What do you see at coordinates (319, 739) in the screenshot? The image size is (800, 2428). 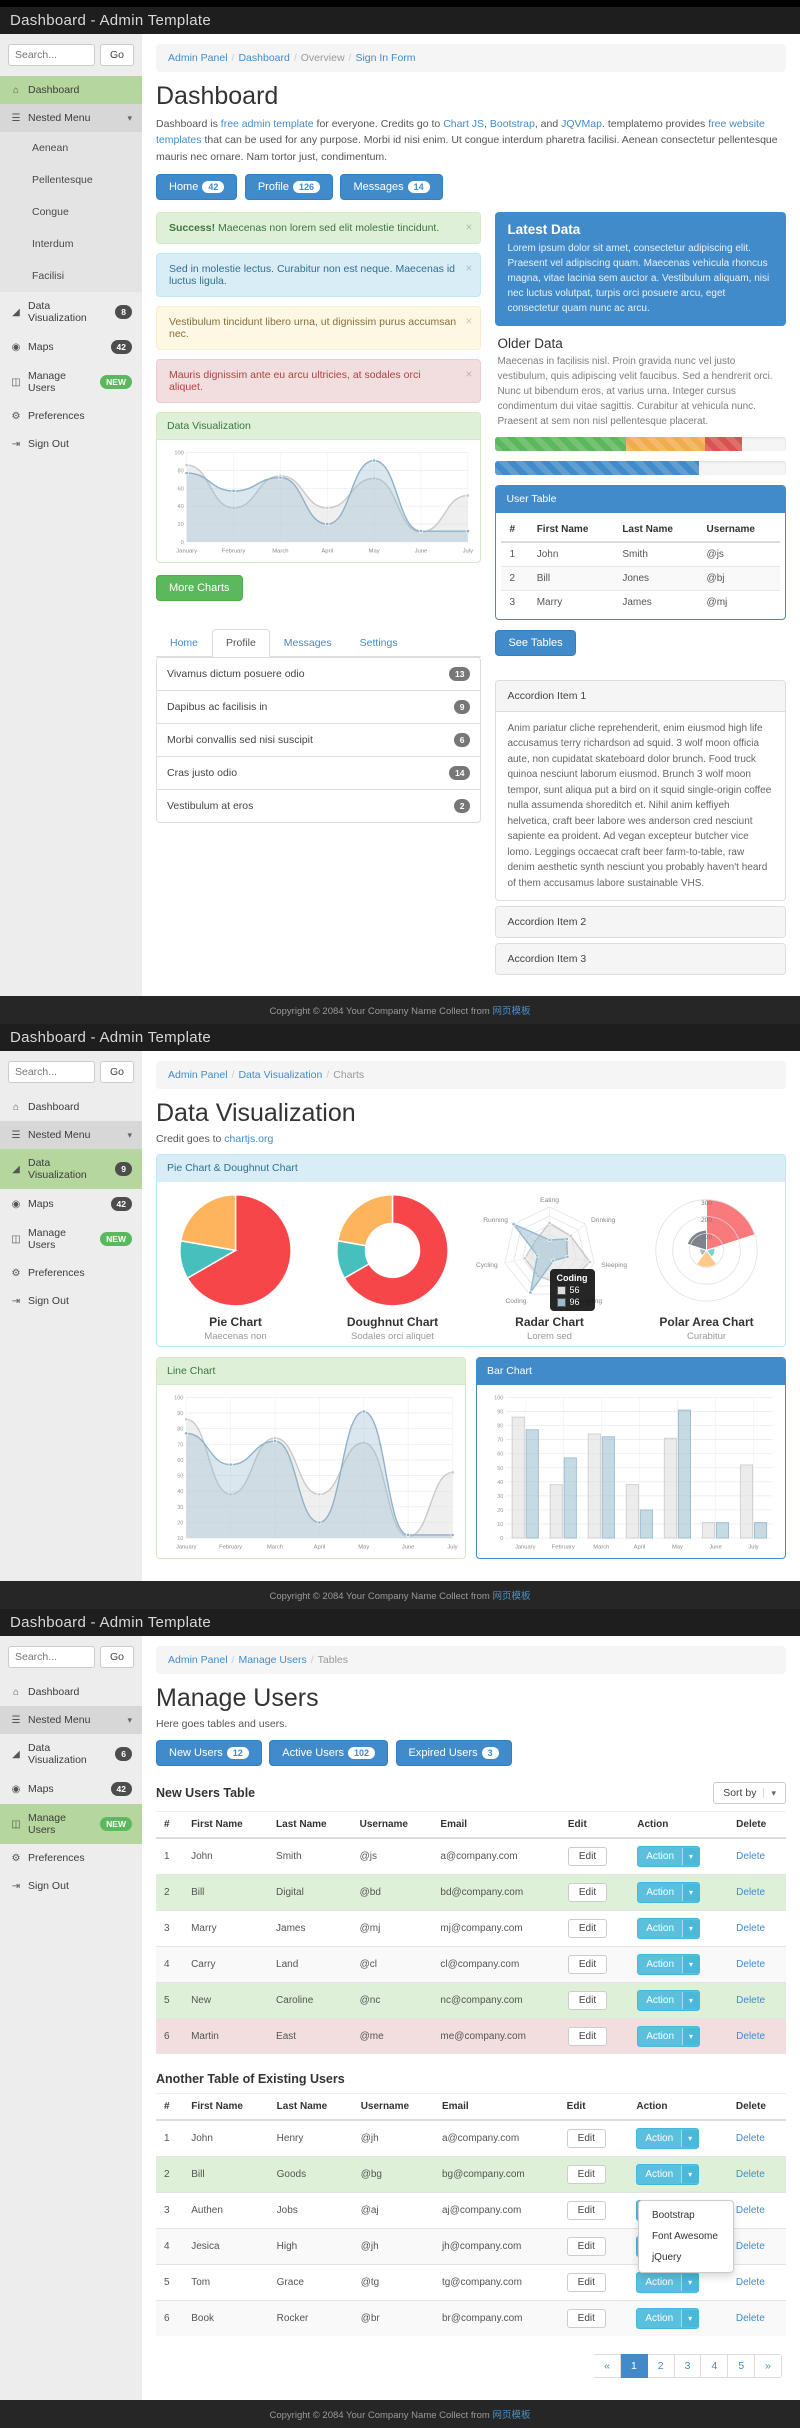 I see `list-item: Morbi convallis sed nisi suscipit 6` at bounding box center [319, 739].